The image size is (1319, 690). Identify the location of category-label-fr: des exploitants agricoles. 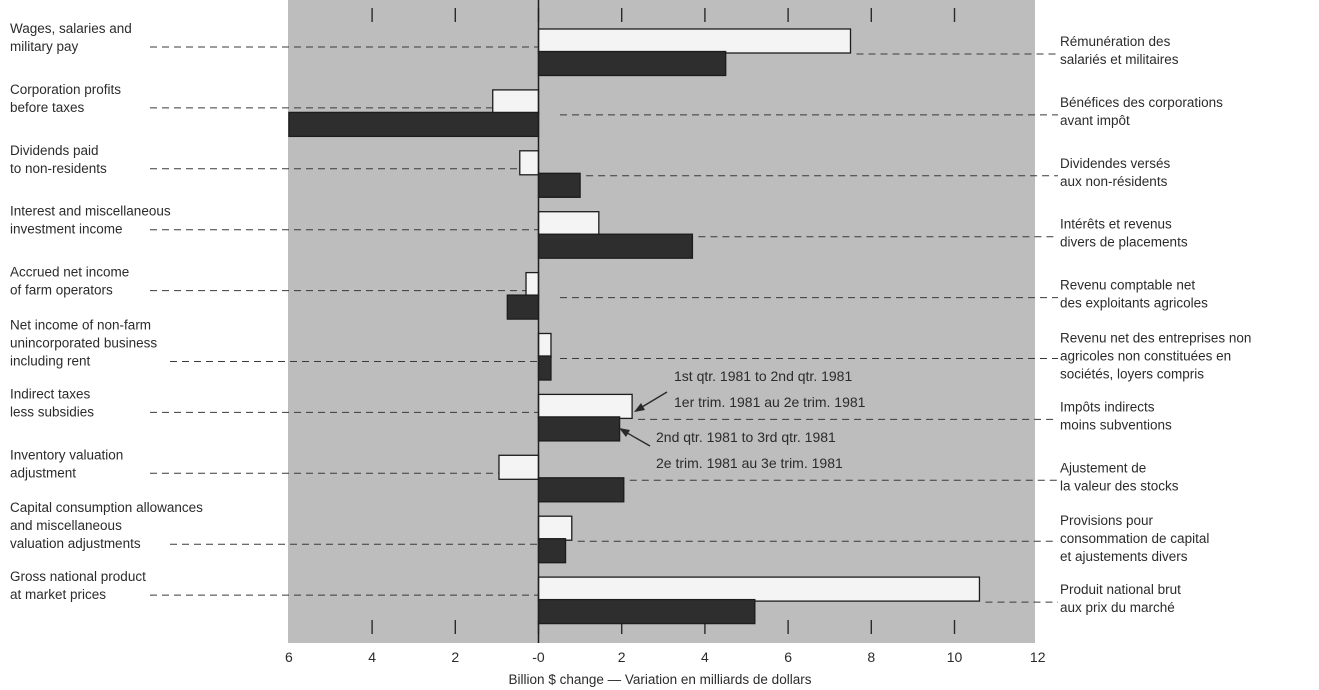
(1134, 303).